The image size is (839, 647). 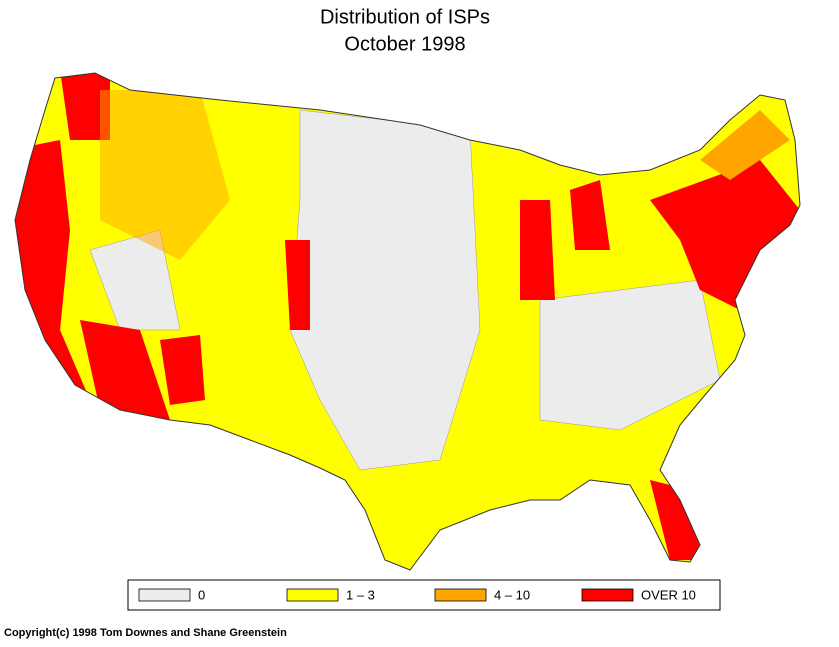 What do you see at coordinates (404, 44) in the screenshot?
I see `map-subtitle: October 1998` at bounding box center [404, 44].